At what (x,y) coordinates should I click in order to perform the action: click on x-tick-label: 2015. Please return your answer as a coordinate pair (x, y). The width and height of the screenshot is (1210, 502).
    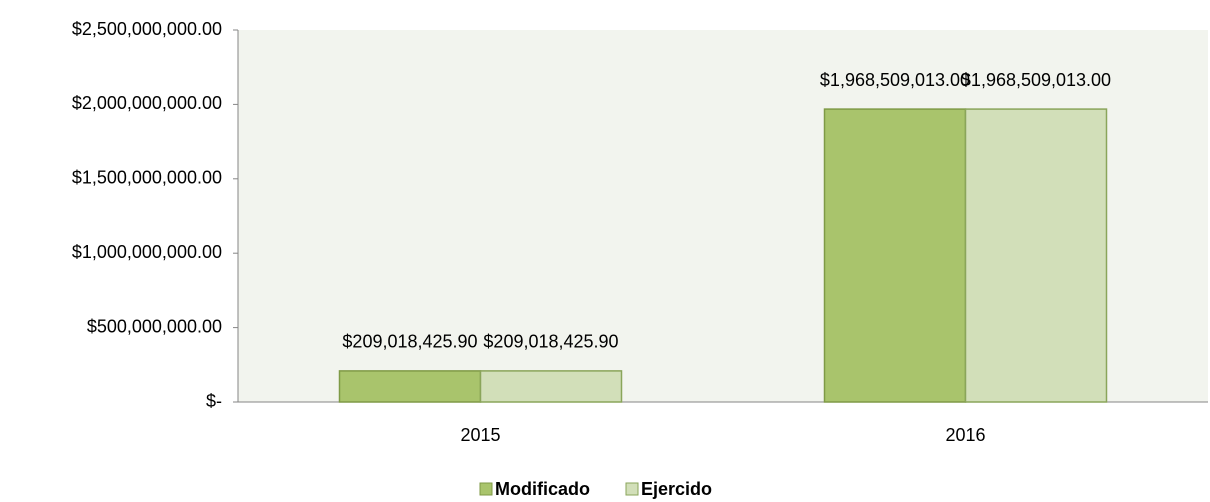
    Looking at the image, I should click on (480, 435).